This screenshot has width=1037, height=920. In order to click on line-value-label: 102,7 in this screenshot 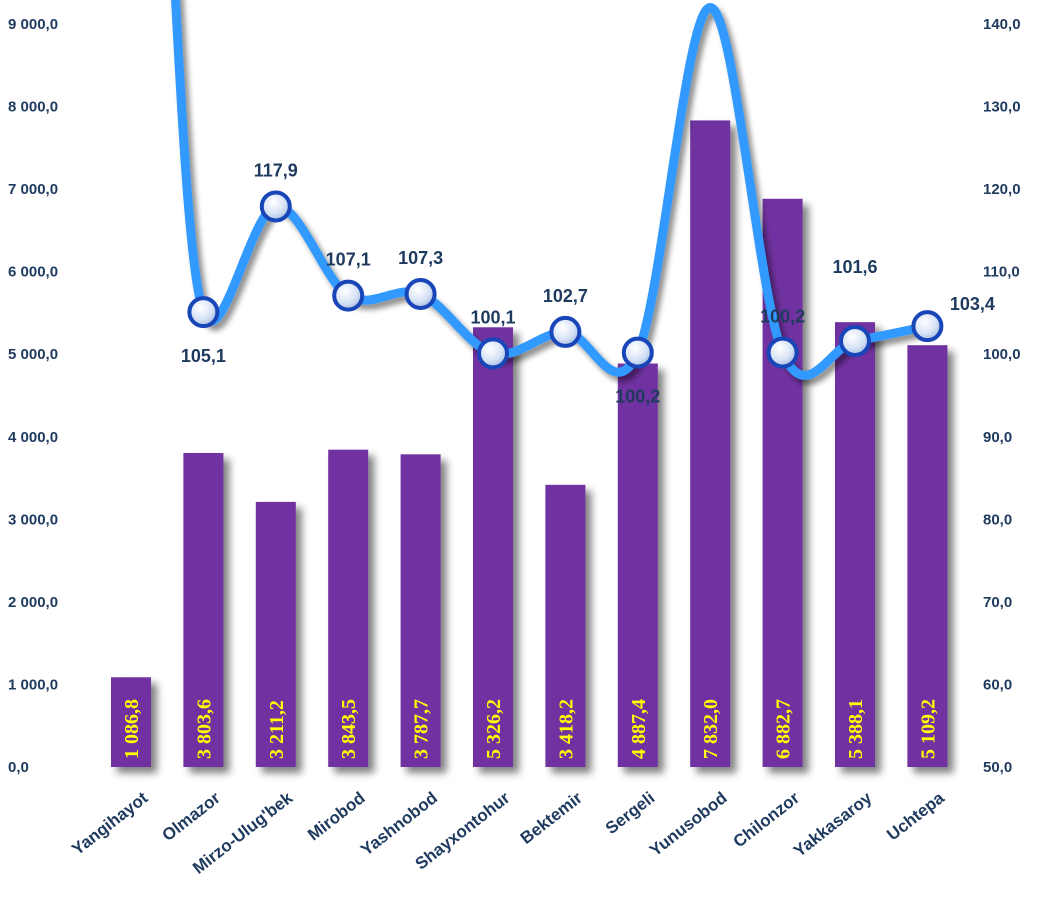, I will do `click(565, 296)`.